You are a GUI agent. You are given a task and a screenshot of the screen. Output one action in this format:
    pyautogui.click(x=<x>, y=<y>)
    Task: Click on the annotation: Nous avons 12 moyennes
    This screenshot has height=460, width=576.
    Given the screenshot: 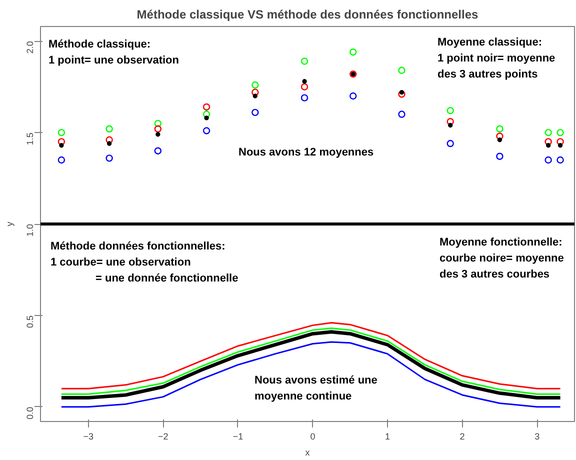 What is the action you would take?
    pyautogui.click(x=306, y=152)
    